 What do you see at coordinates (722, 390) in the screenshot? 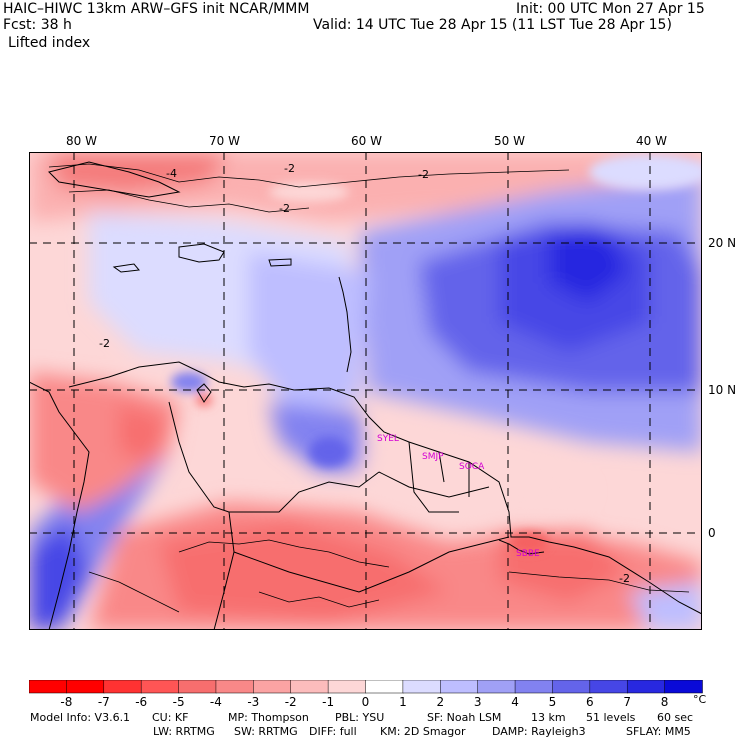
I see `lat-label-10n: 10 N` at bounding box center [722, 390].